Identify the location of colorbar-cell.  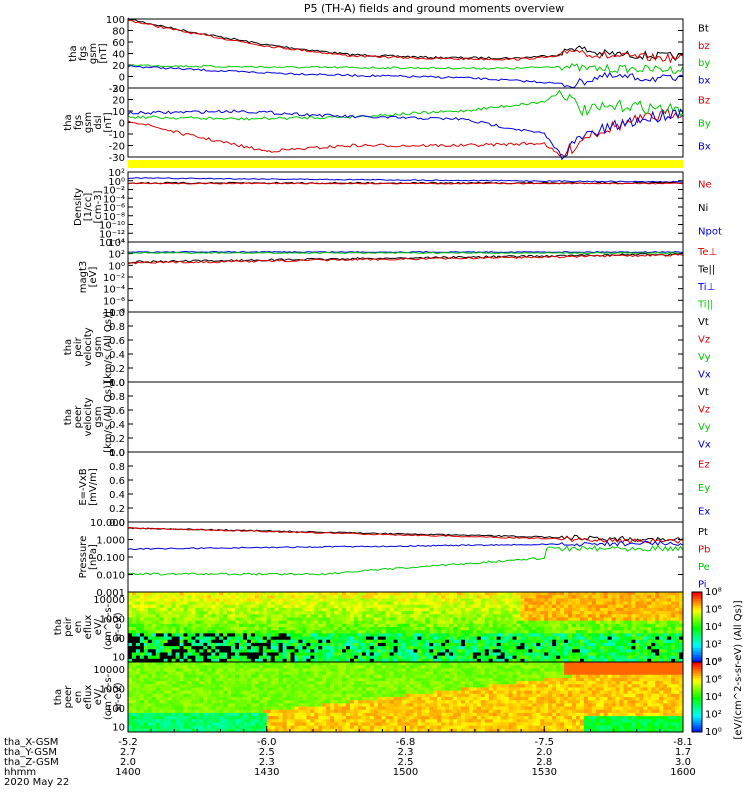
(697, 642).